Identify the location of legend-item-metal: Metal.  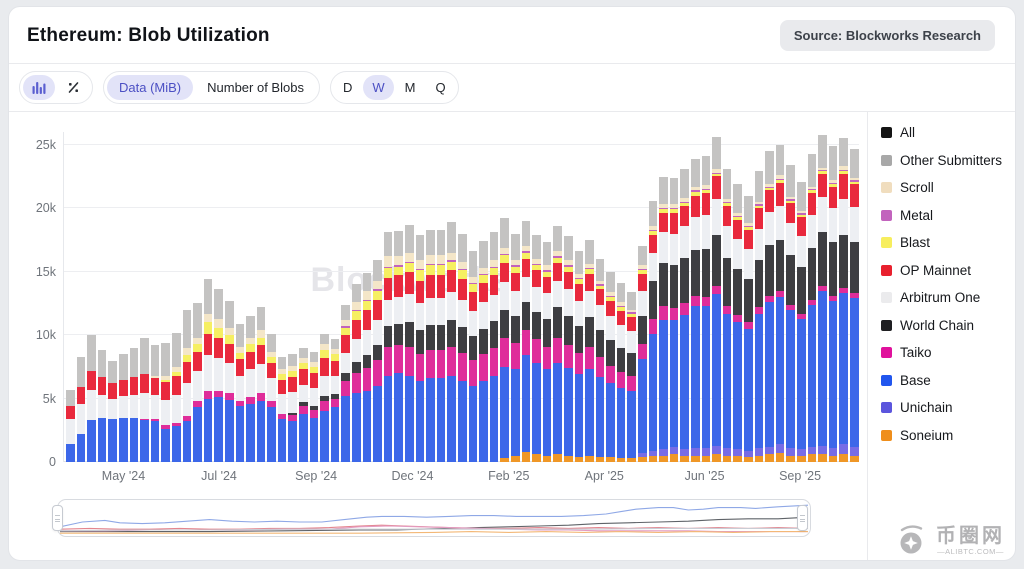
(945, 215).